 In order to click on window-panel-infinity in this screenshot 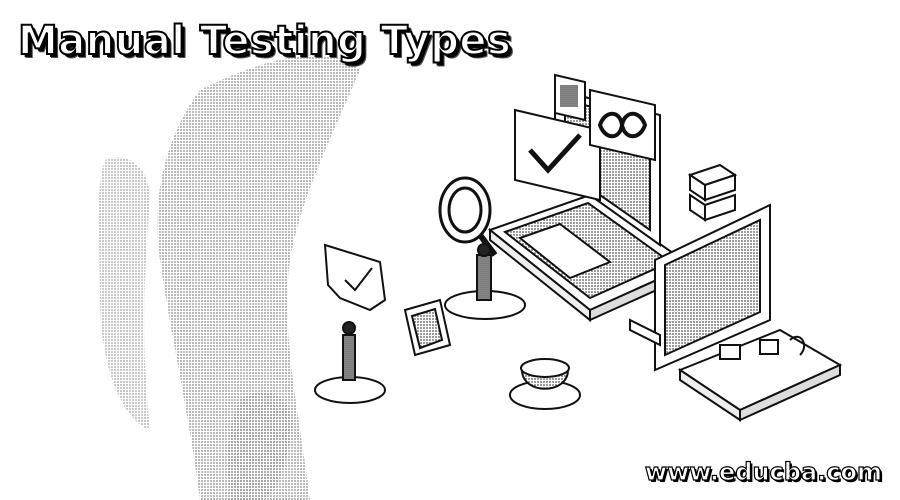, I will do `click(622, 125)`.